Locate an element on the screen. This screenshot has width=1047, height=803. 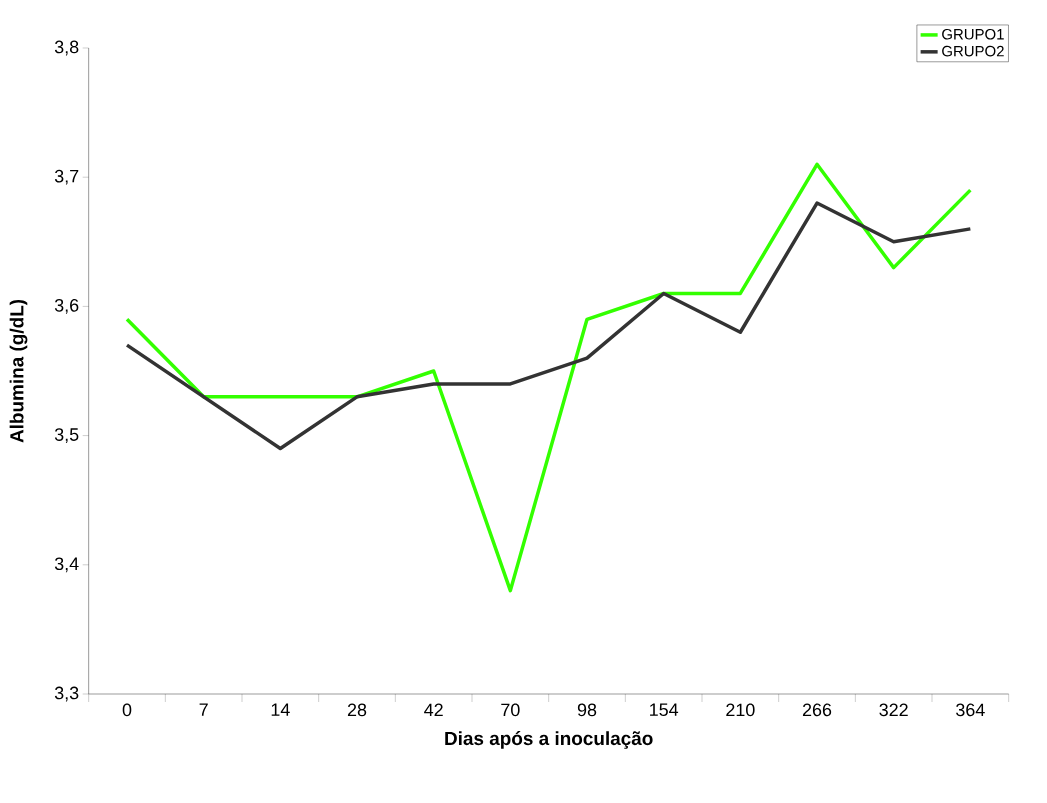
x-axis-title: Dias após a inoculação is located at coordinates (549, 740).